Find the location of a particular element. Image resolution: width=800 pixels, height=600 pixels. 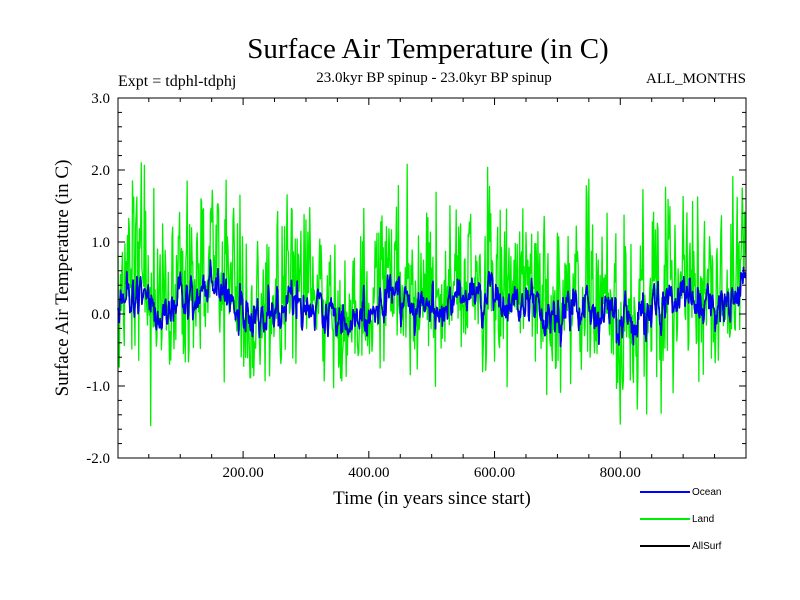

y-tick-label: 2.0 is located at coordinates (100, 171).